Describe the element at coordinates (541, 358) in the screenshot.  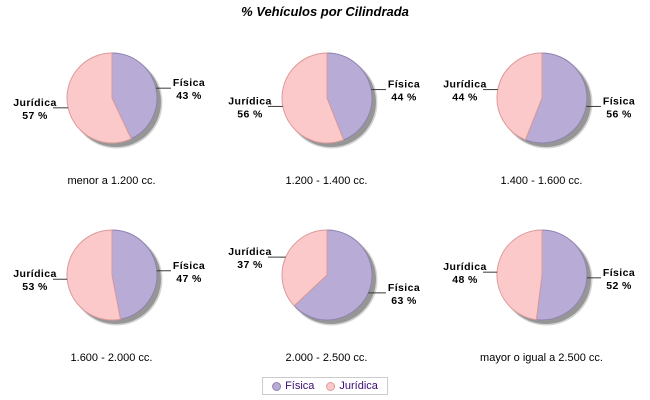
I see `pie-category-label: mayor o igual a 2.500 cc.` at that location.